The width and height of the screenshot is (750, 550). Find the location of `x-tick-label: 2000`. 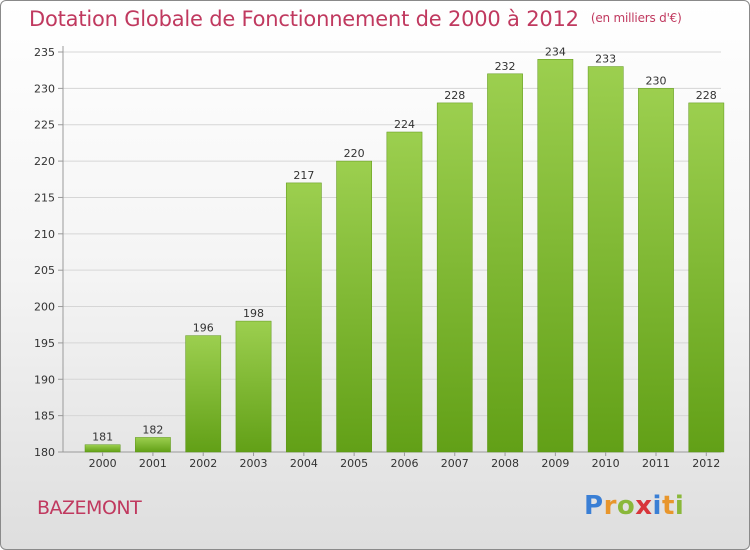

x-tick-label: 2000 is located at coordinates (103, 463).